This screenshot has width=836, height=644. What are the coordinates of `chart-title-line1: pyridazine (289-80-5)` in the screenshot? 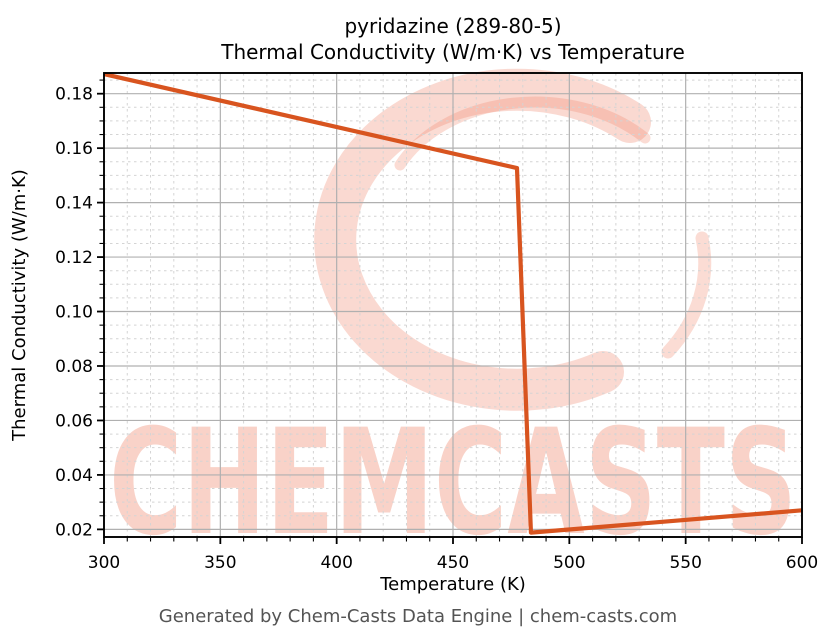 It's located at (453, 26).